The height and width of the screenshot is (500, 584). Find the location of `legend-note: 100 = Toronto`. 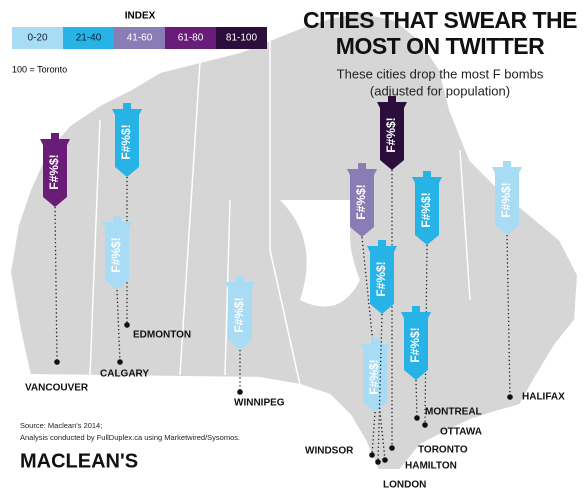

legend-note: 100 = Toronto is located at coordinates (39, 69).